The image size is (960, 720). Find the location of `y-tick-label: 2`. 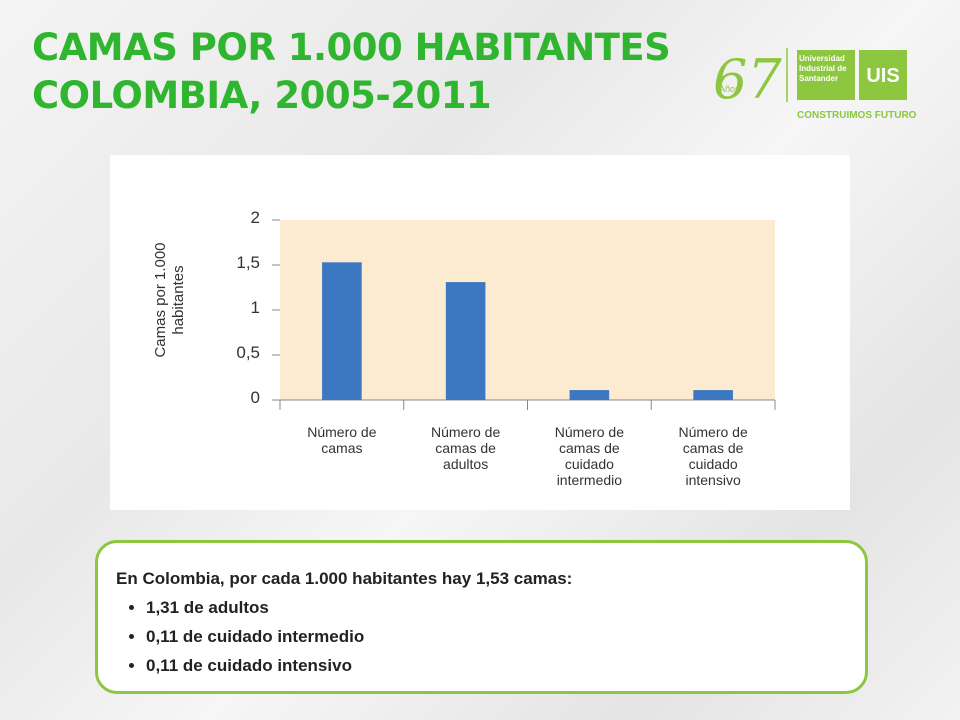

y-tick-label: 2 is located at coordinates (255, 217).